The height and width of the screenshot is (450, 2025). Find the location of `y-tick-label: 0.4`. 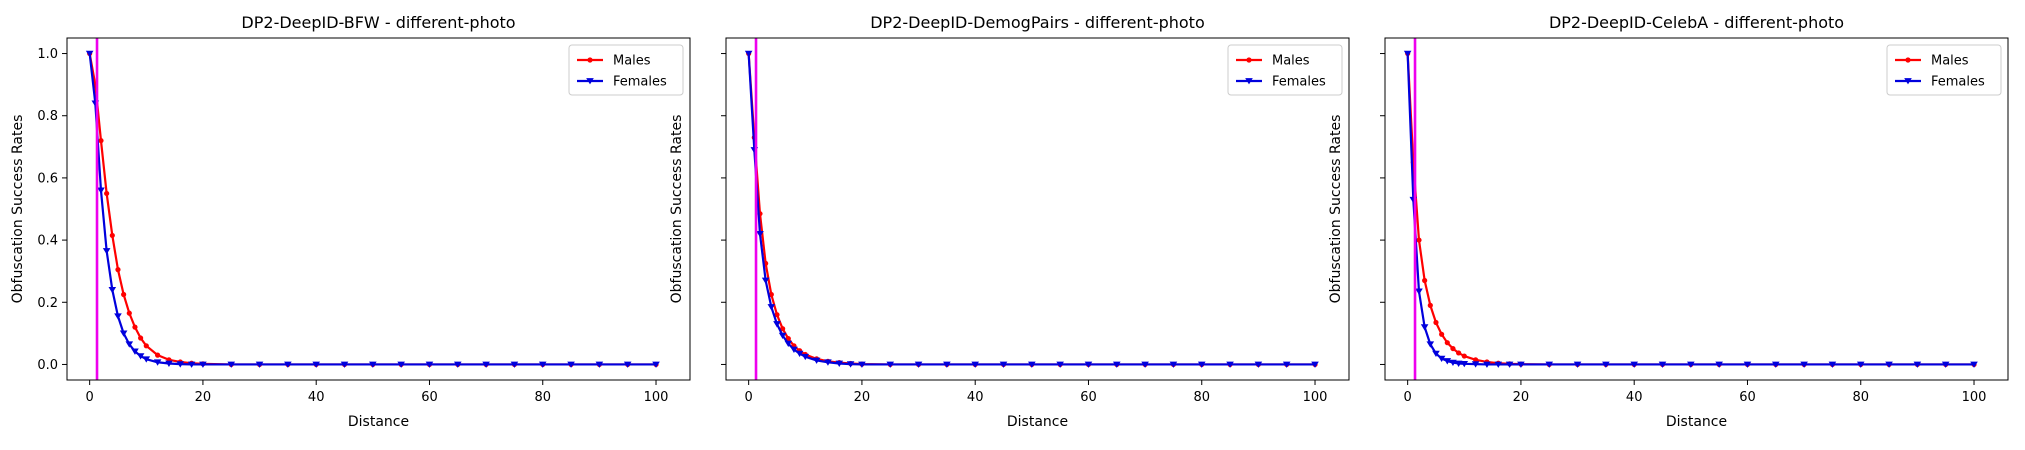

y-tick-label: 0.4 is located at coordinates (47, 241).